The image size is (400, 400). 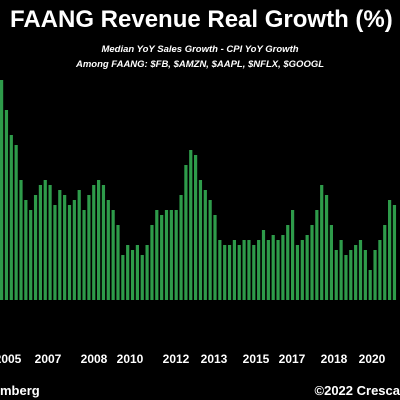 I want to click on x-tick-label: 2020, so click(x=372, y=359).